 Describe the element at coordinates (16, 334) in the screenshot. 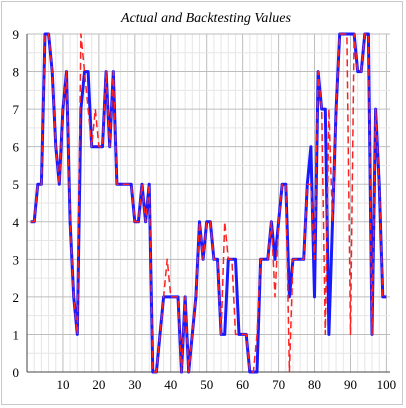

I see `y-tick-label: 1` at that location.